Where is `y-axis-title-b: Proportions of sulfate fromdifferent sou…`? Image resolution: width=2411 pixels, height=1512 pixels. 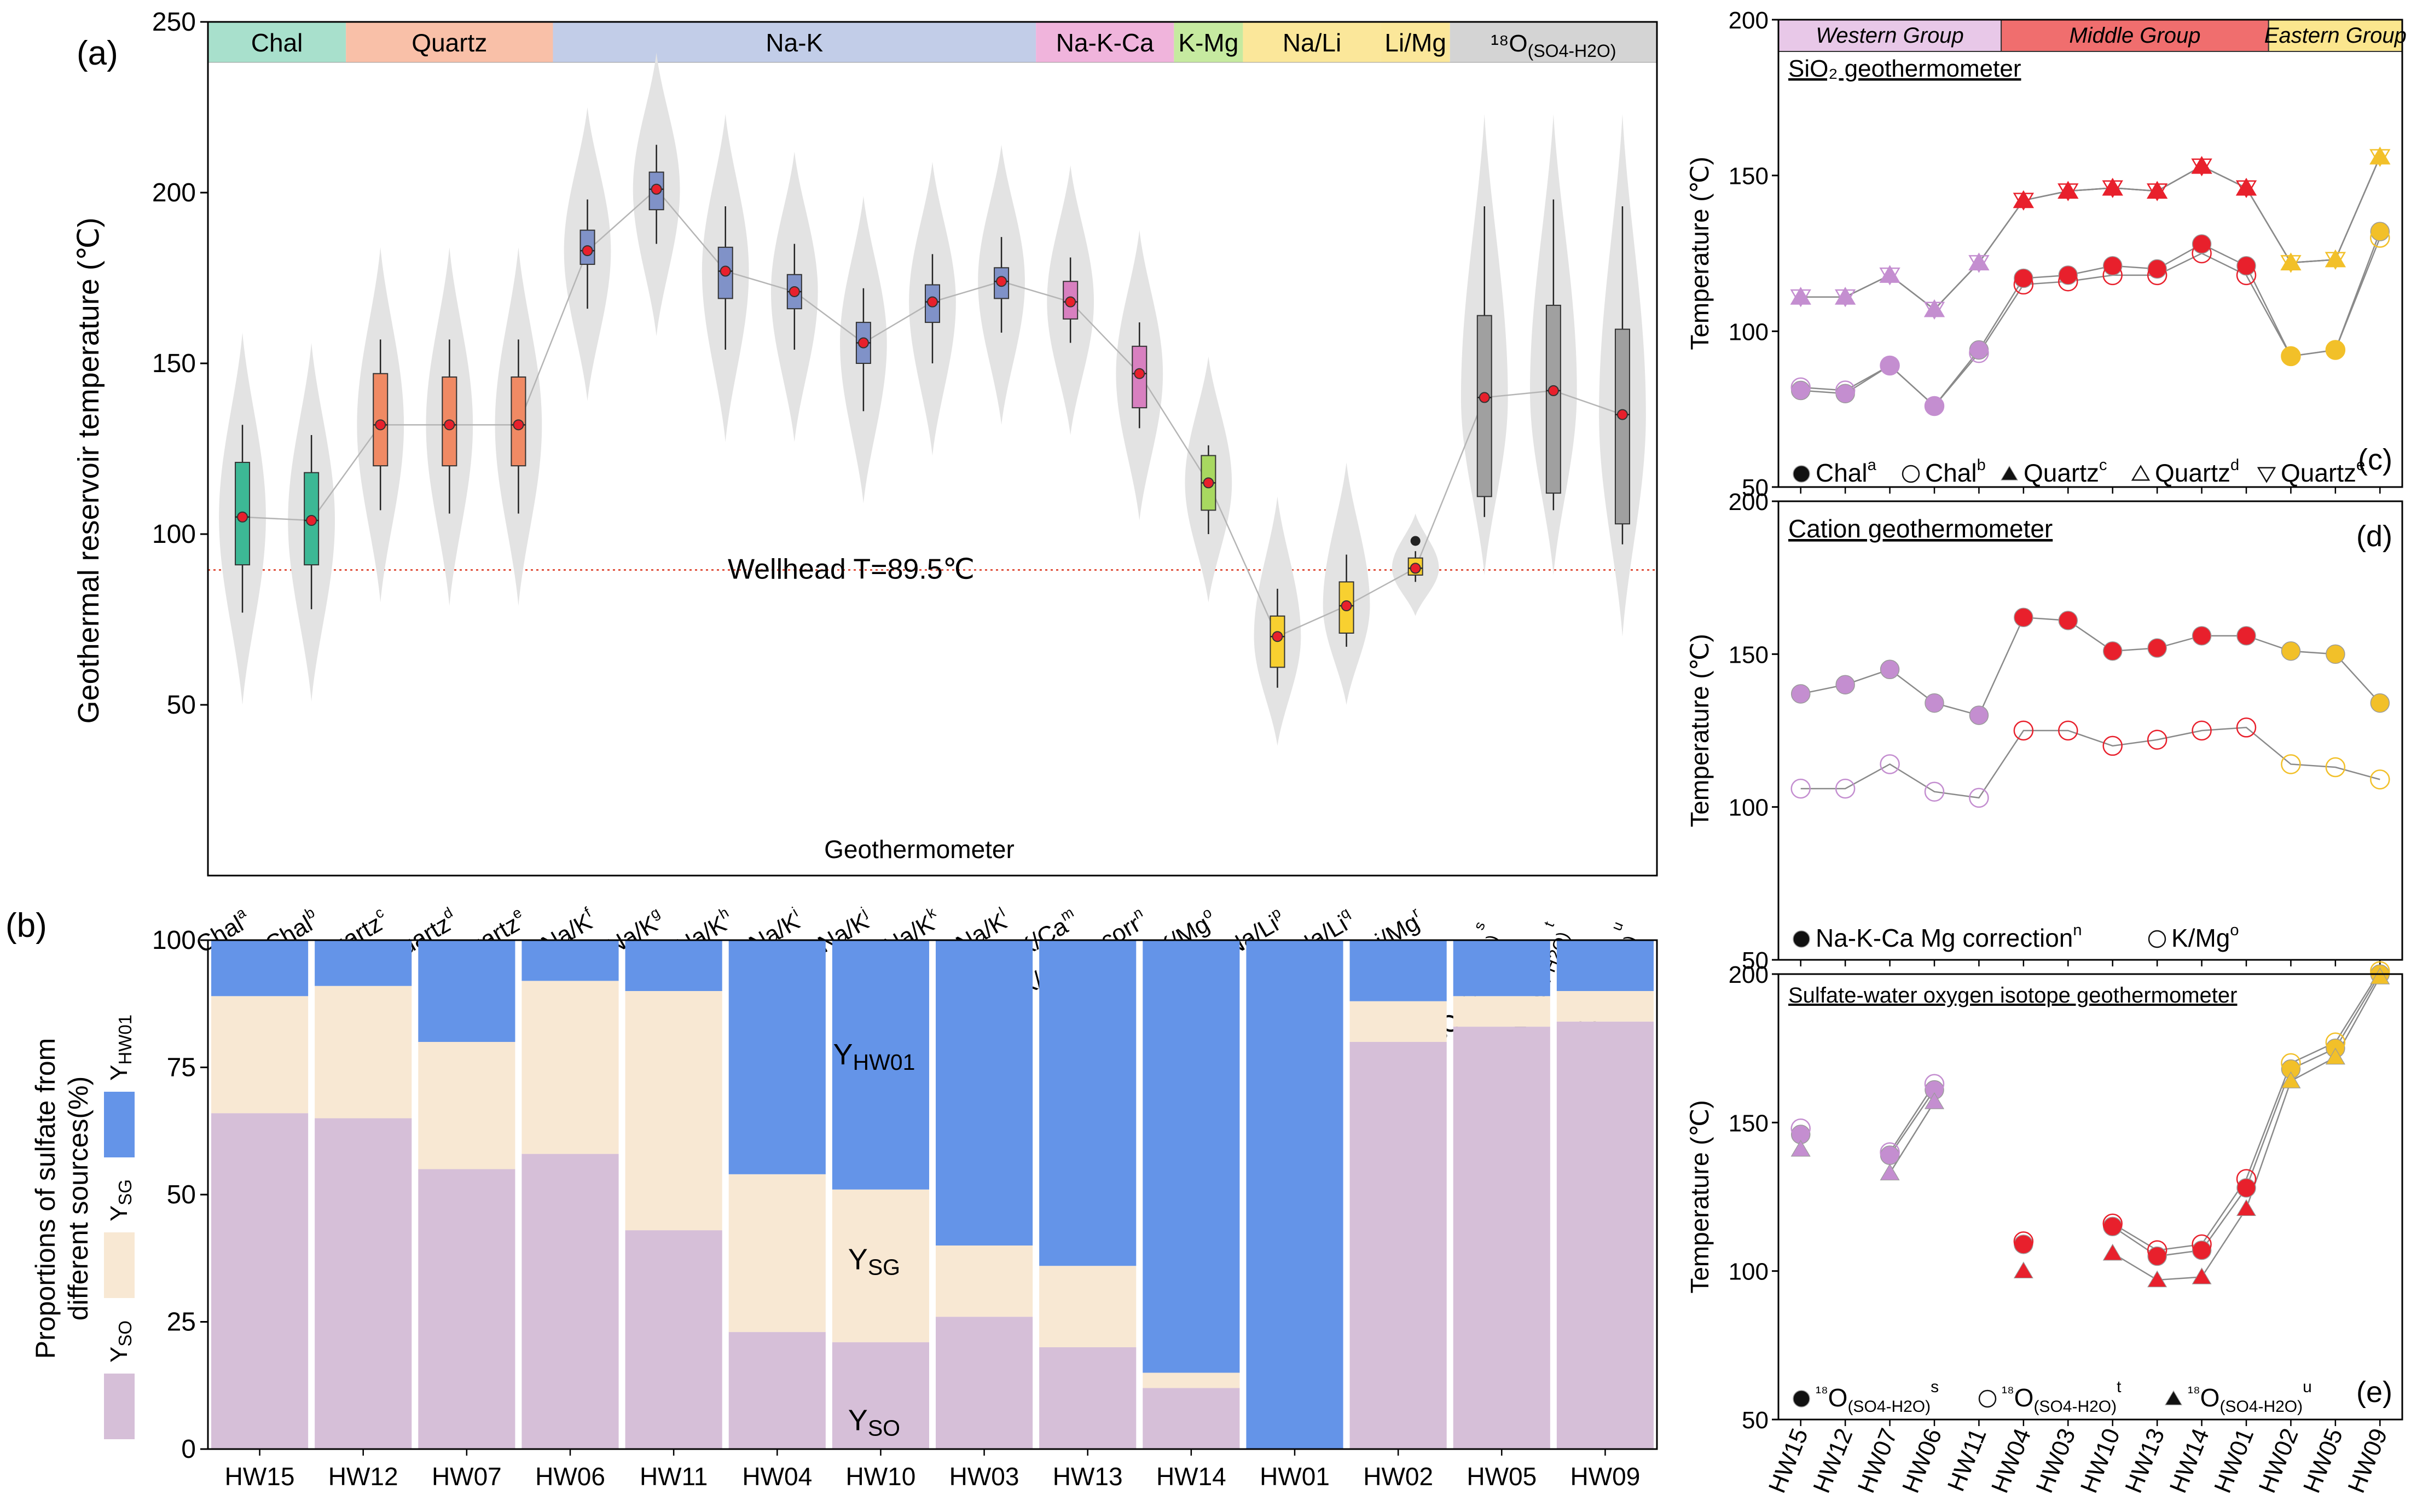 y-axis-title-b: Proportions of sulfate fromdifferent sou… is located at coordinates (62, 1199).